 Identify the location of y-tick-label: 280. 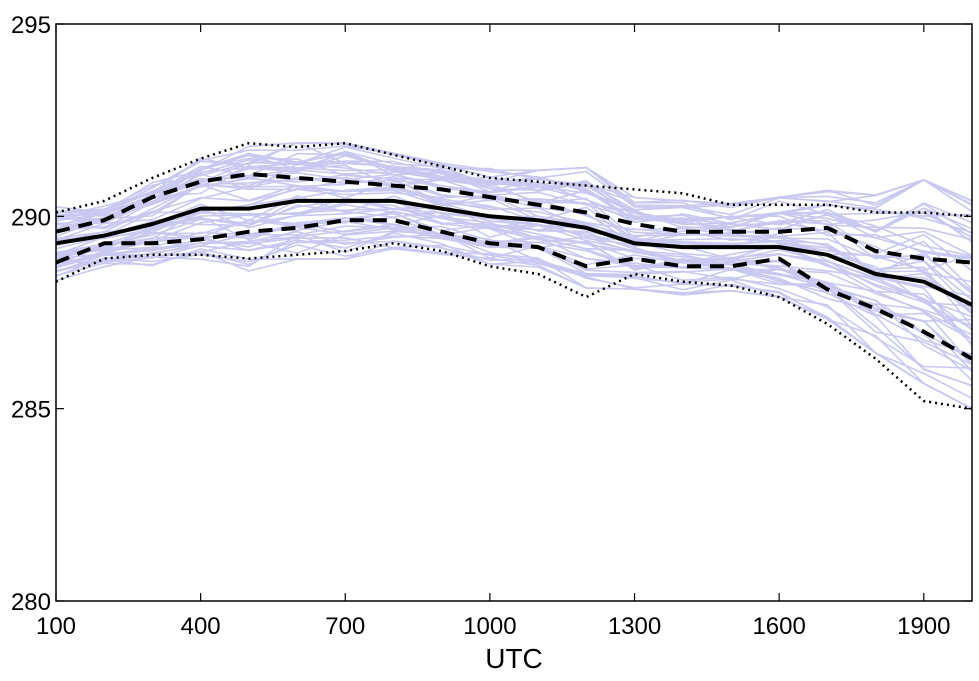
(31, 602).